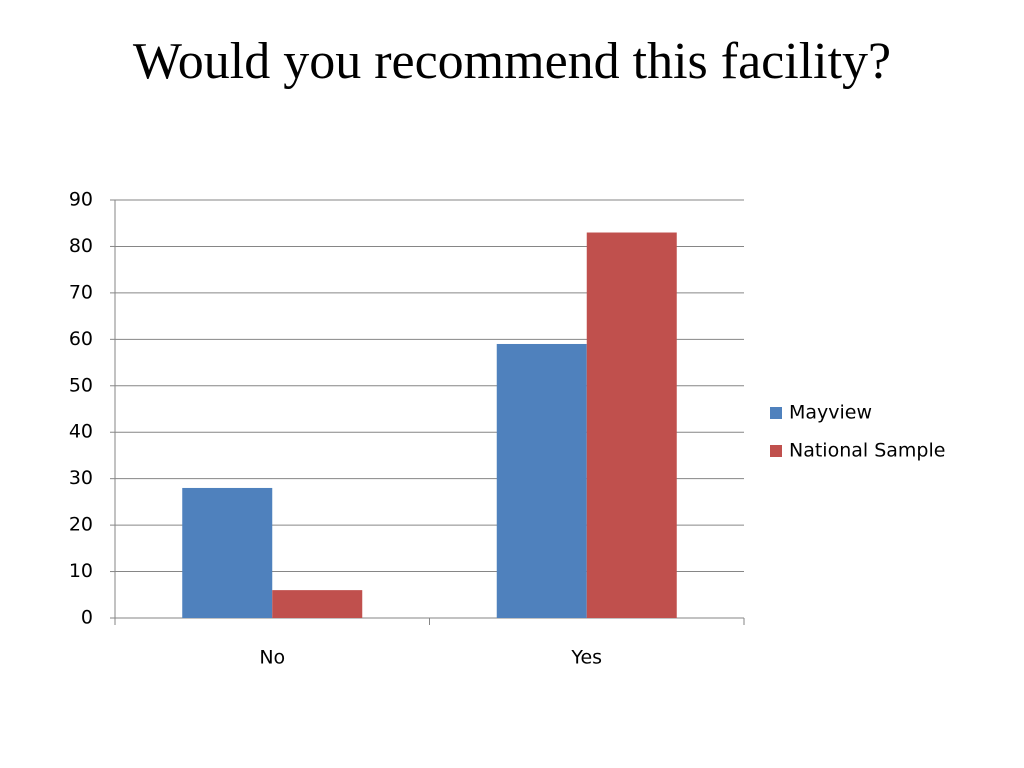  Describe the element at coordinates (81, 571) in the screenshot. I see `y-tick-label: 10` at that location.